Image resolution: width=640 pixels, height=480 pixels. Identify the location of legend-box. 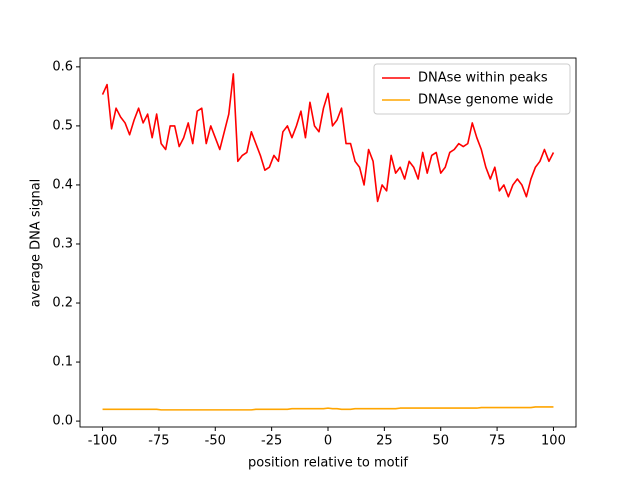
(472, 89).